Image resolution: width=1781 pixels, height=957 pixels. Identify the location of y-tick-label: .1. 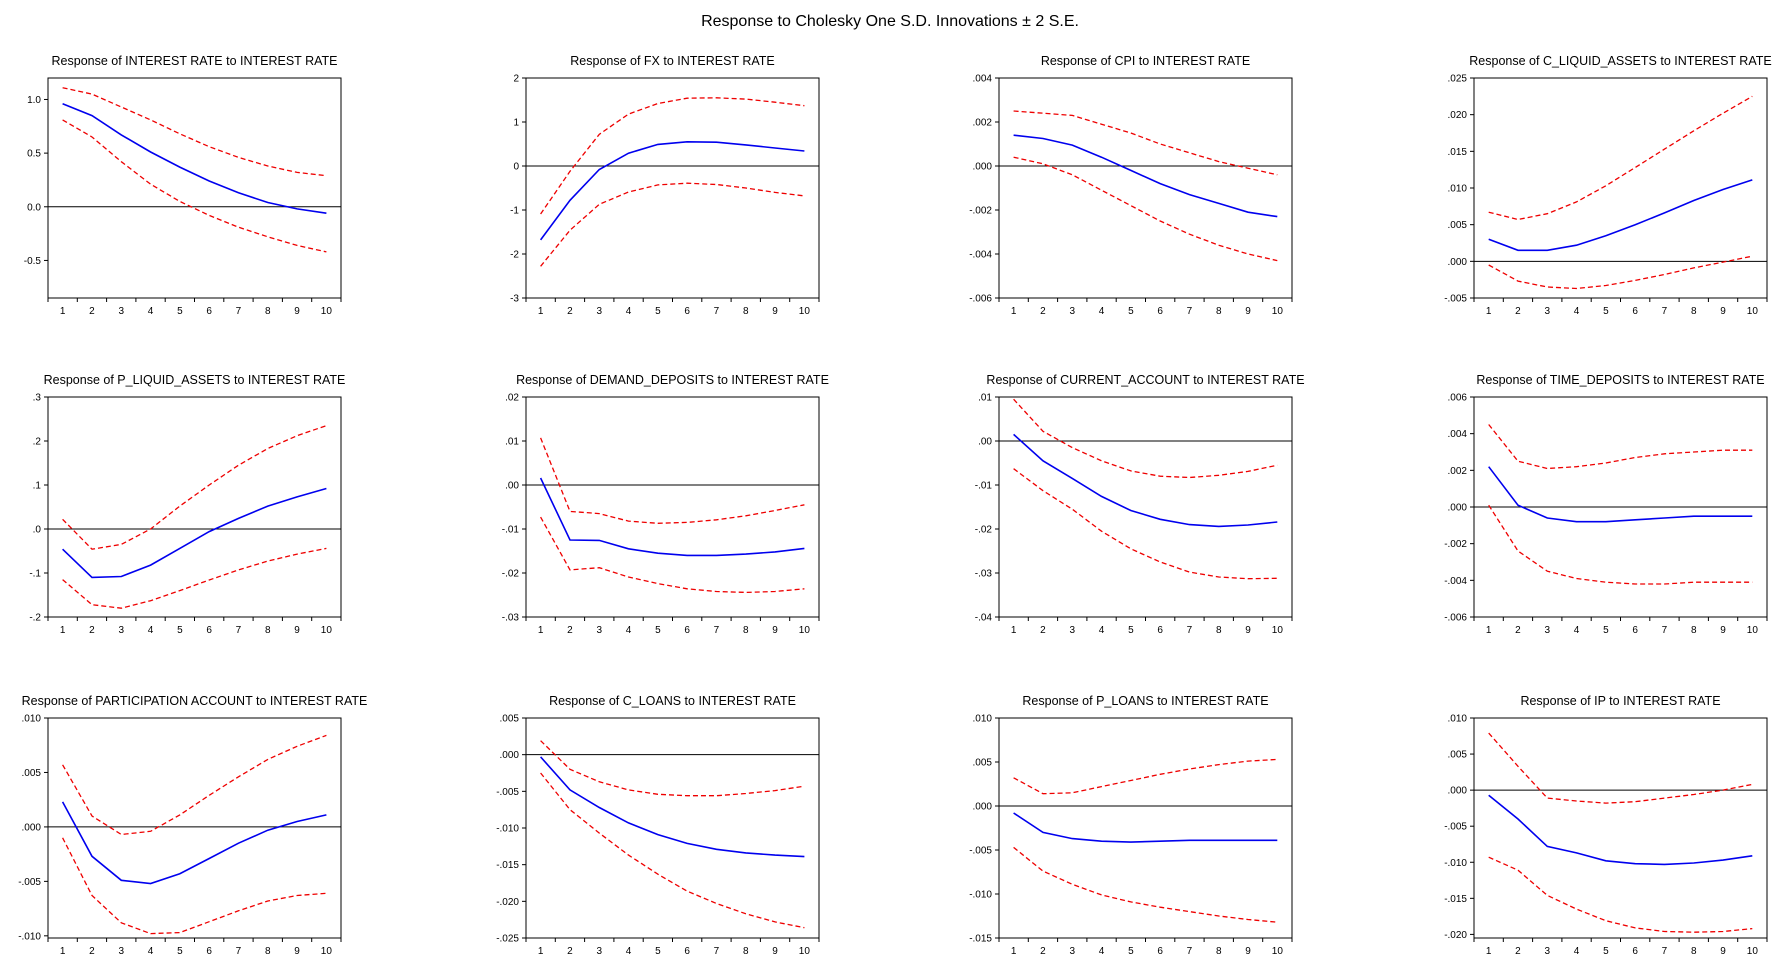
(37, 486).